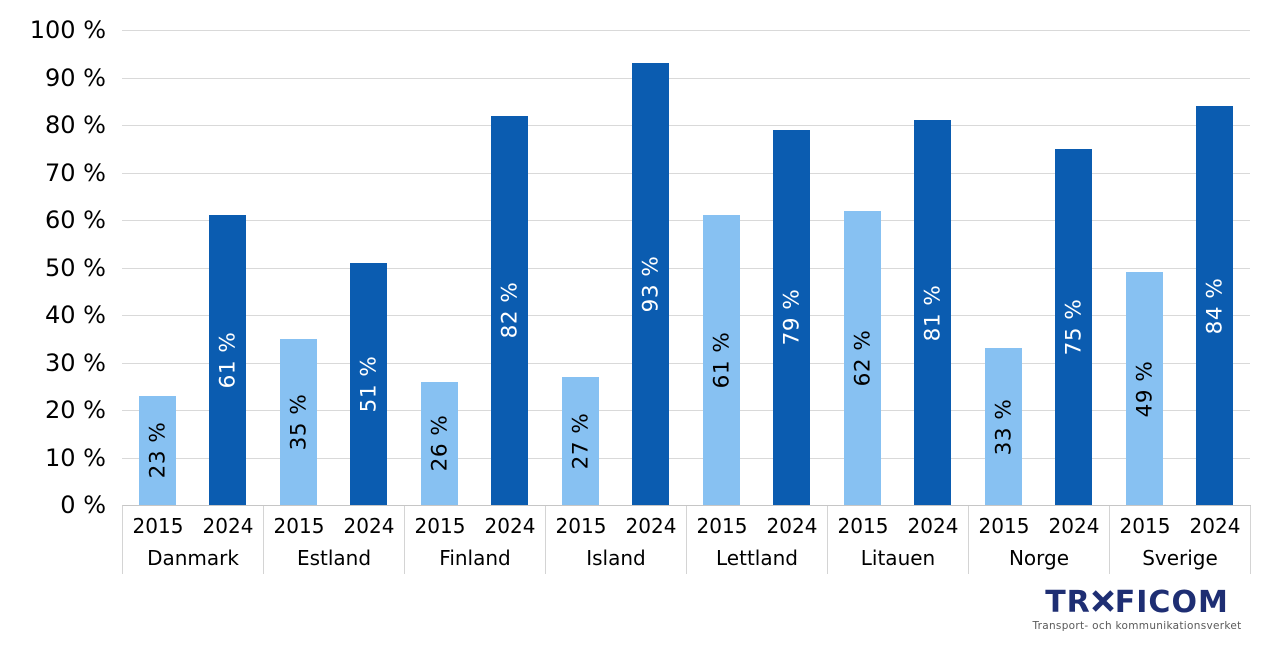 The width and height of the screenshot is (1280, 646). I want to click on bar-group-danmark: 23 % 61 %, so click(192, 267).